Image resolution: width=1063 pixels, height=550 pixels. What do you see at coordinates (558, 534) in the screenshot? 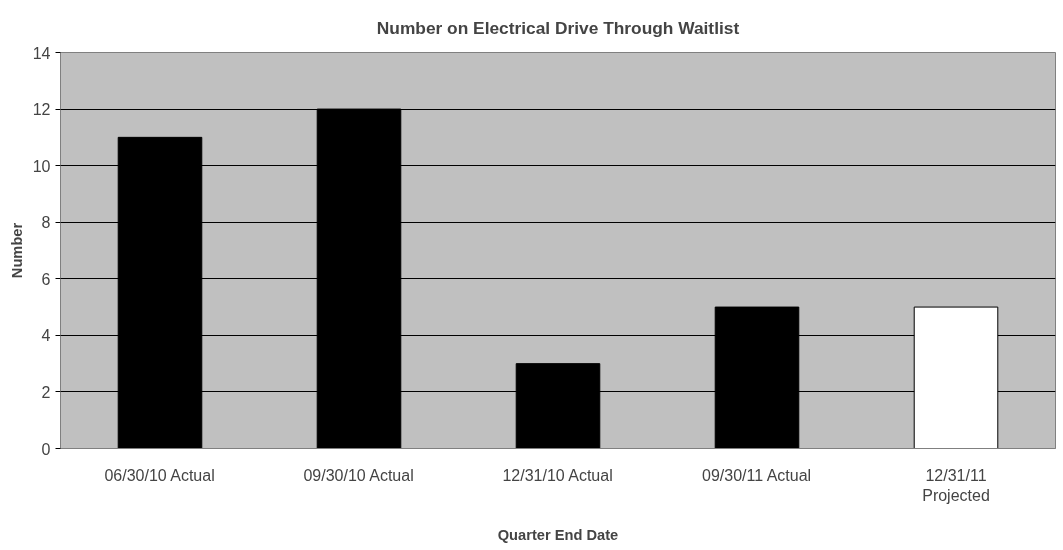
I see `x-axis-title: Quarter End Date` at bounding box center [558, 534].